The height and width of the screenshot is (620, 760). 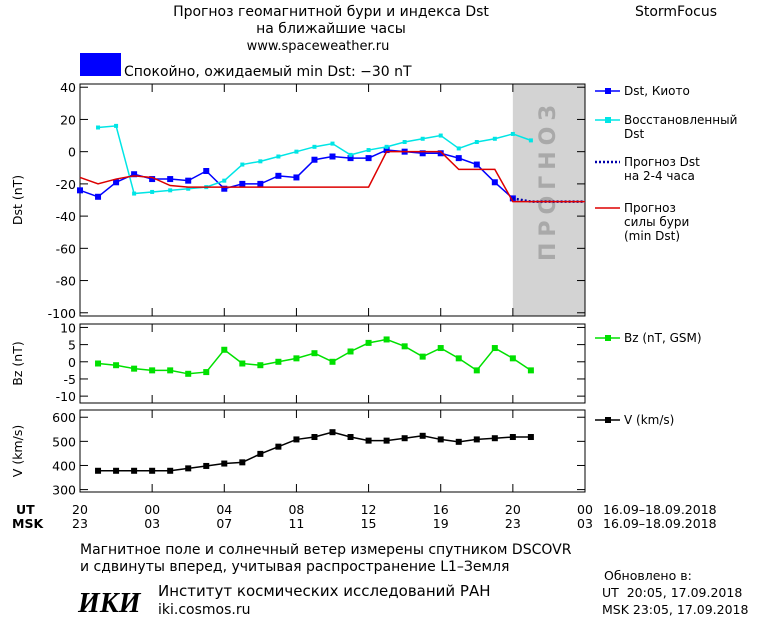 What do you see at coordinates (369, 509) in the screenshot?
I see `x-tick-label: 12` at bounding box center [369, 509].